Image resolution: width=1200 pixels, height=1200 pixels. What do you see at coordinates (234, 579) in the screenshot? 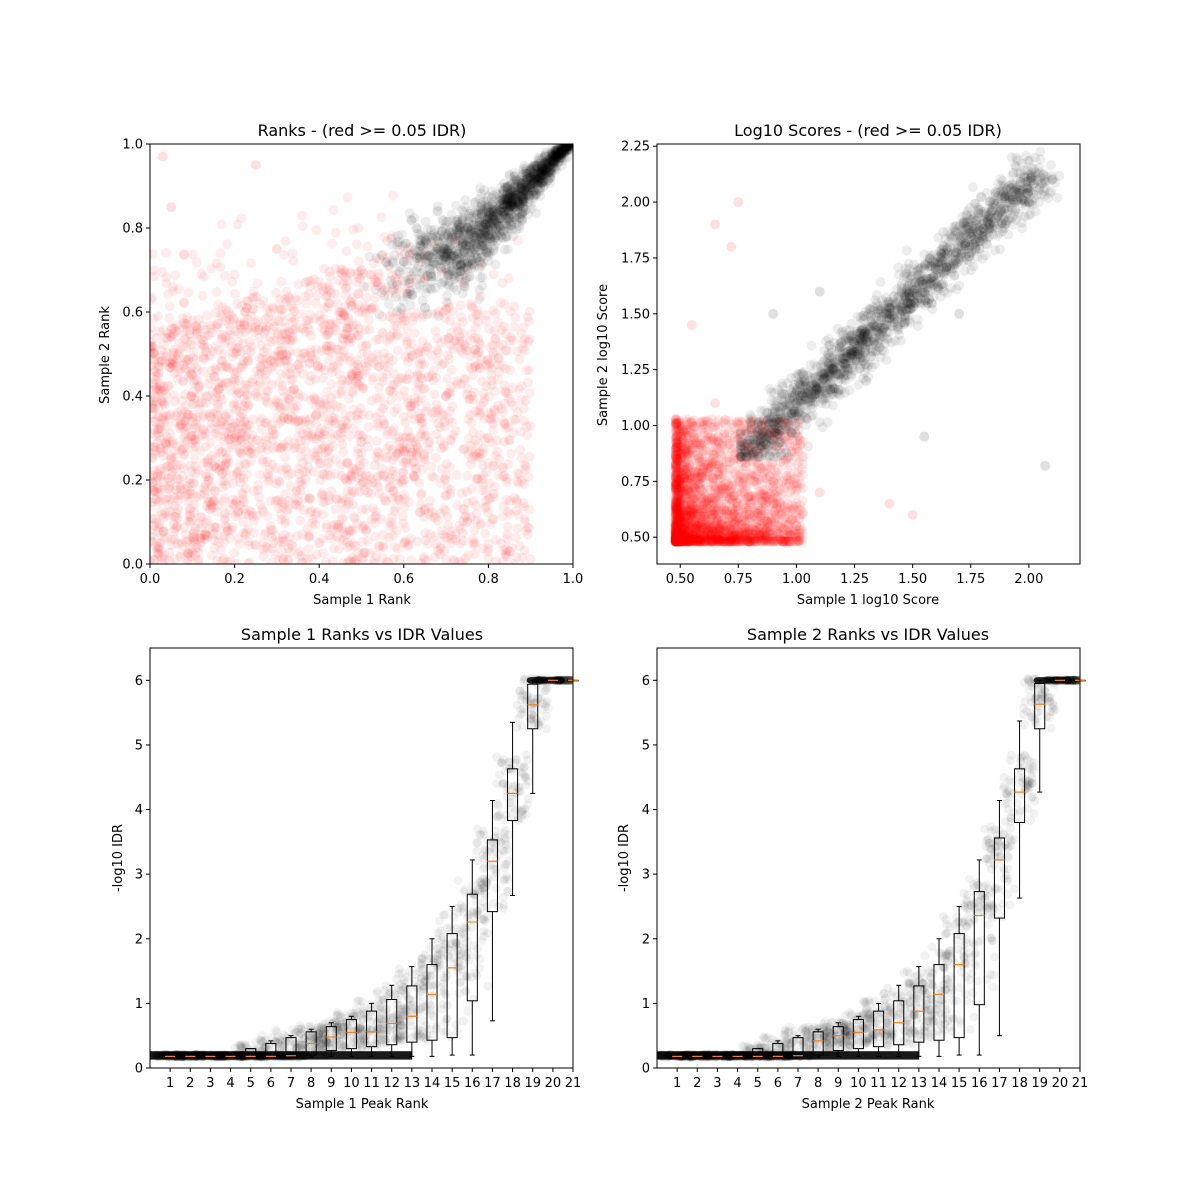
I see `x-tick-label: 0.2` at bounding box center [234, 579].